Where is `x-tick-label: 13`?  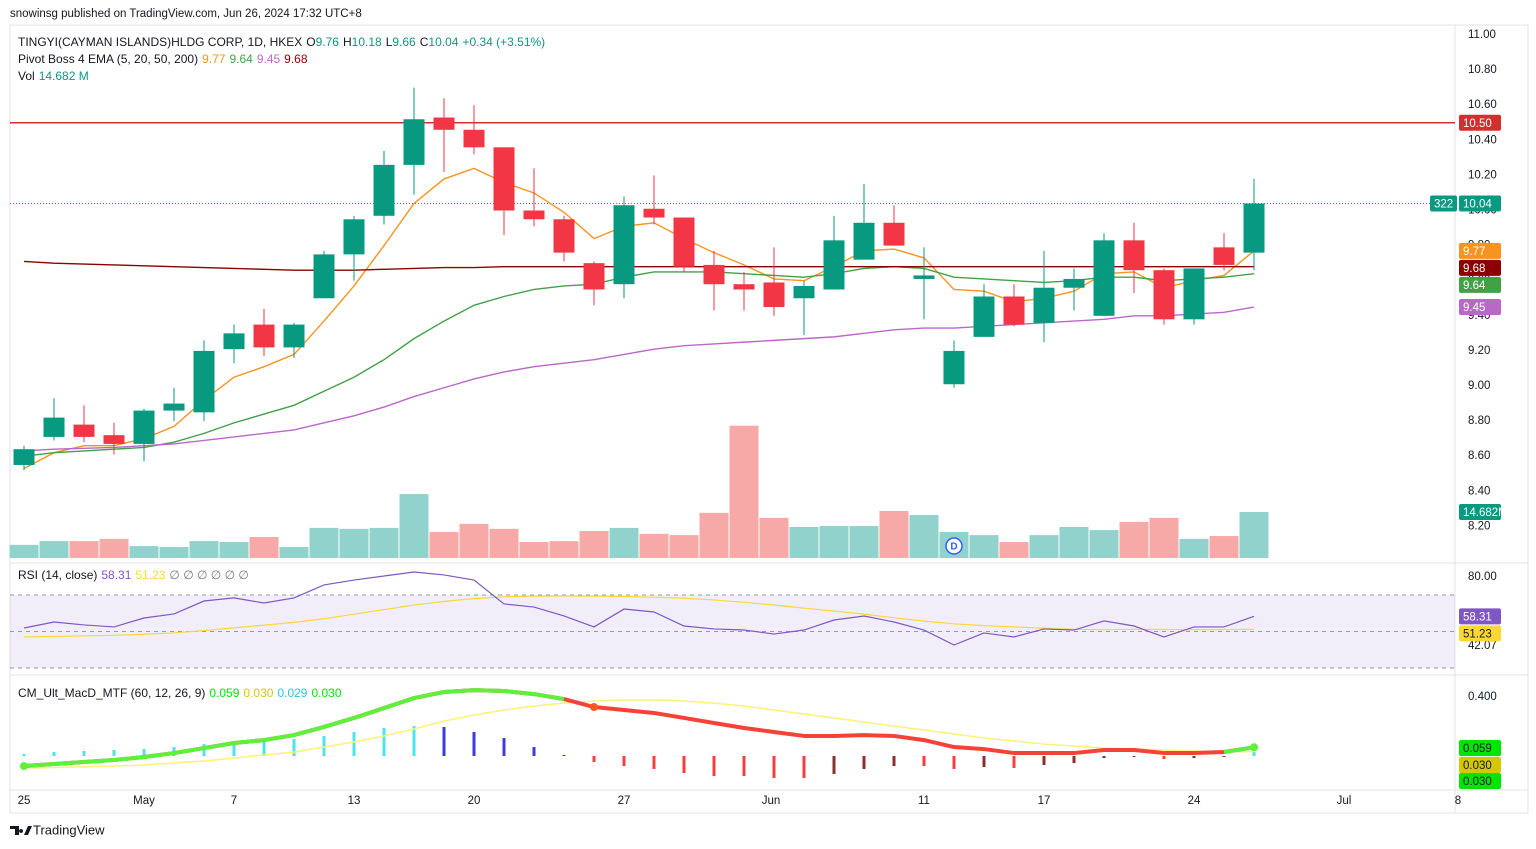
x-tick-label: 13 is located at coordinates (354, 801).